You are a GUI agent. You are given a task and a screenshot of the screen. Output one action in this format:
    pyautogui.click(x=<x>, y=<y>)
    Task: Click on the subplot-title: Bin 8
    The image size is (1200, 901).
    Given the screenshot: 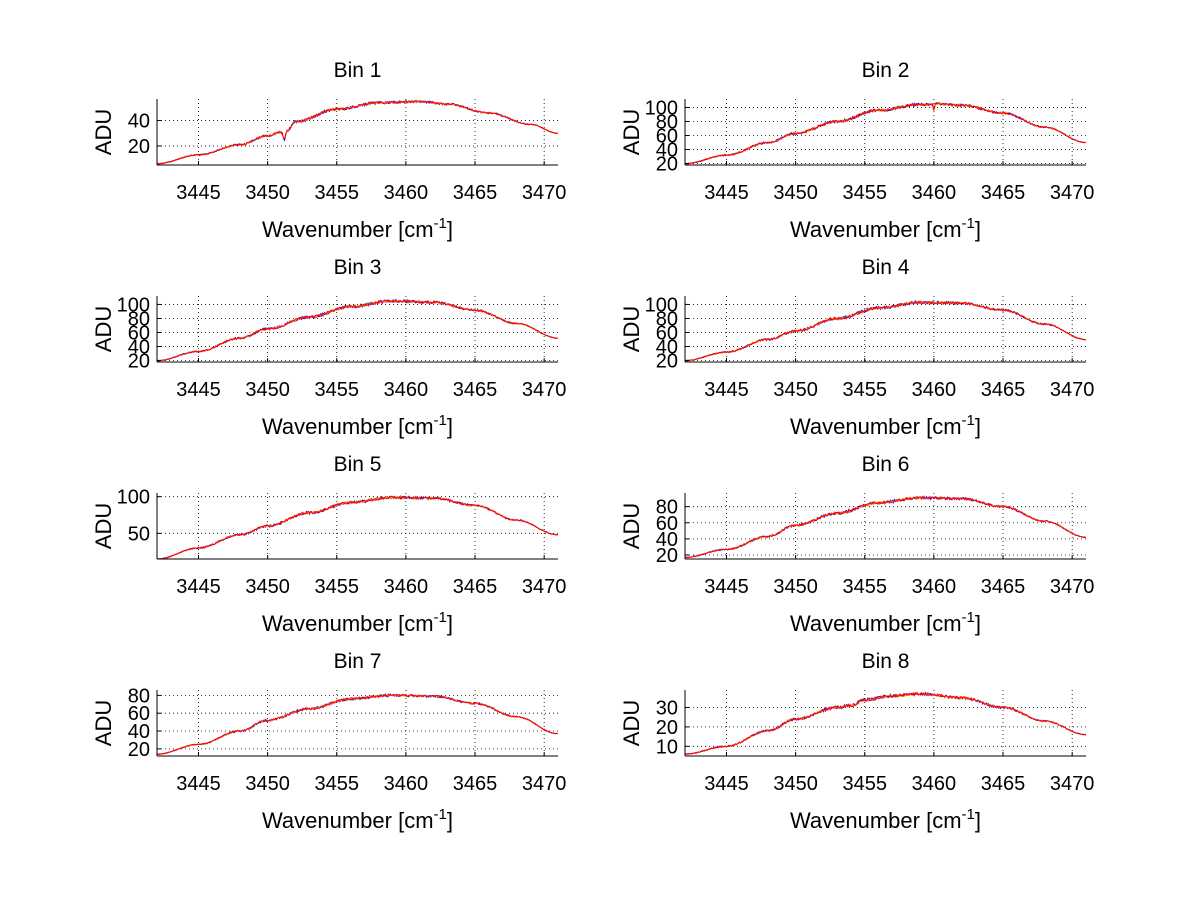 What is the action you would take?
    pyautogui.click(x=886, y=661)
    